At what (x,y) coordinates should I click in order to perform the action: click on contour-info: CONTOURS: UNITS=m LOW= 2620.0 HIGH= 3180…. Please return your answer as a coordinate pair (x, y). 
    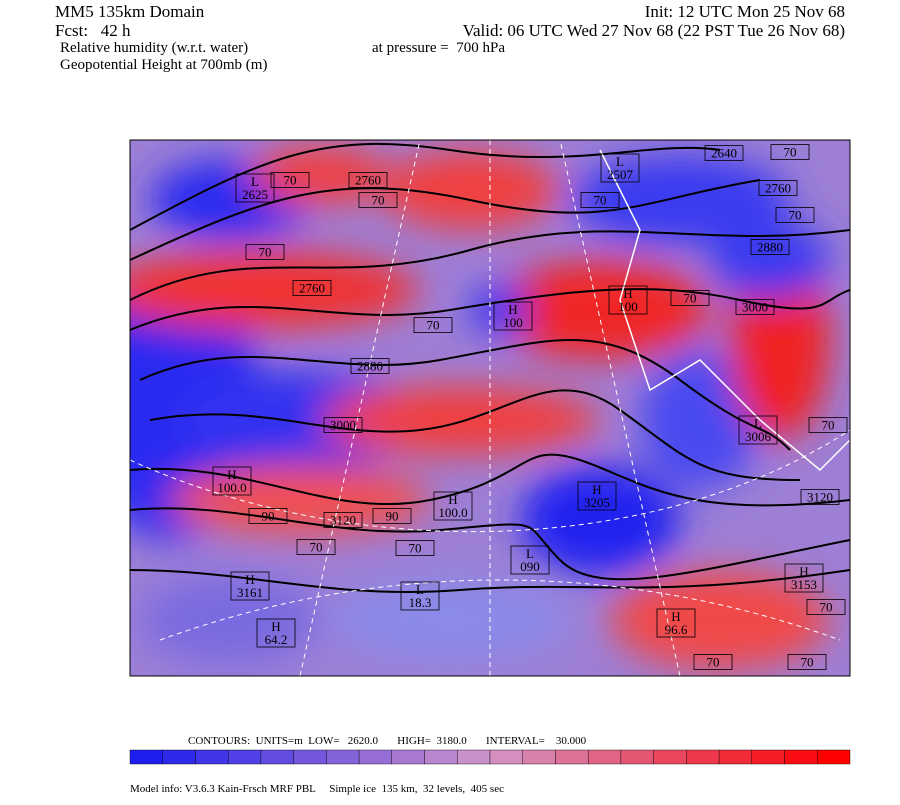
    Looking at the image, I should click on (387, 741).